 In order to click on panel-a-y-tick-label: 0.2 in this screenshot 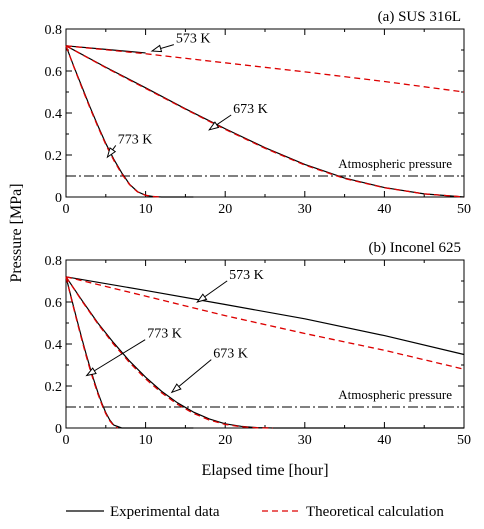, I will do `click(54, 156)`.